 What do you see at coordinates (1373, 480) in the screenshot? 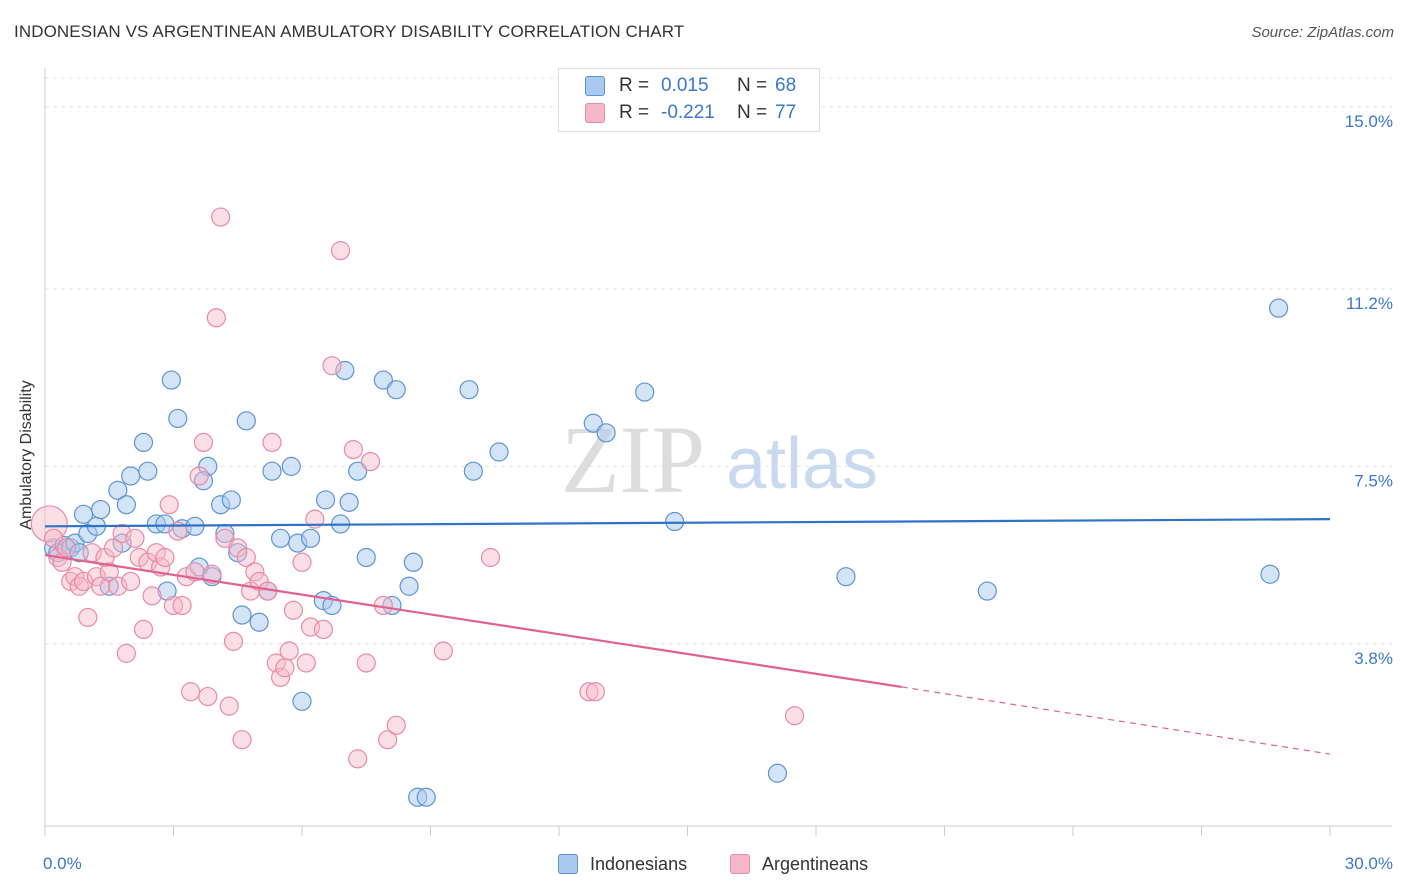
I see `y-tick-label: 7.5%` at bounding box center [1373, 480].